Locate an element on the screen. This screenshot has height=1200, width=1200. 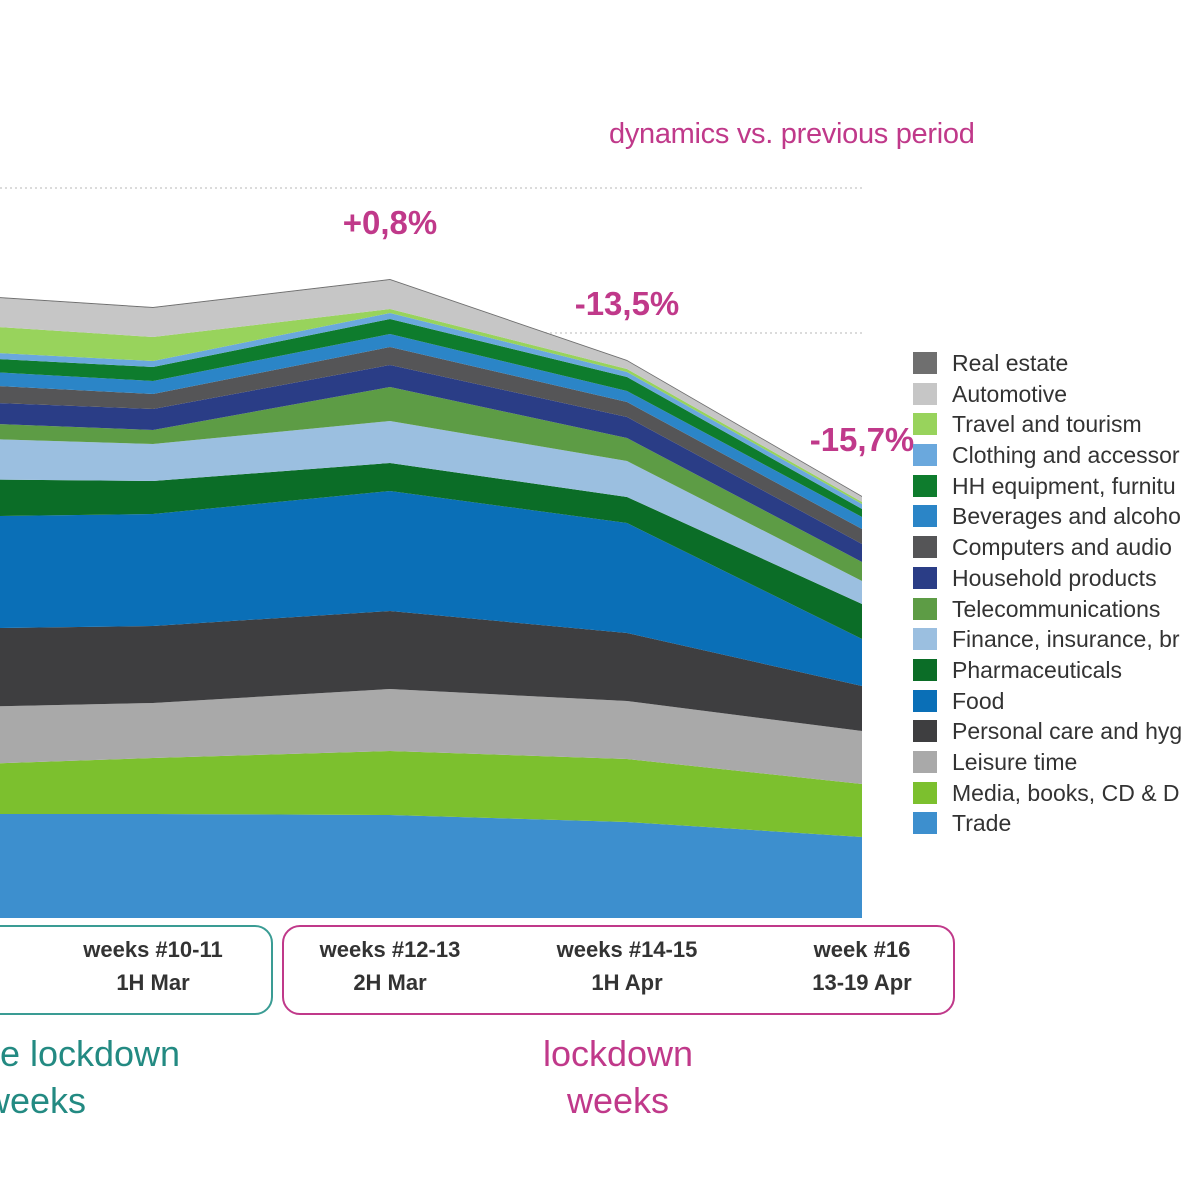
legend-label: Finance, insurance, br is located at coordinates (1066, 639).